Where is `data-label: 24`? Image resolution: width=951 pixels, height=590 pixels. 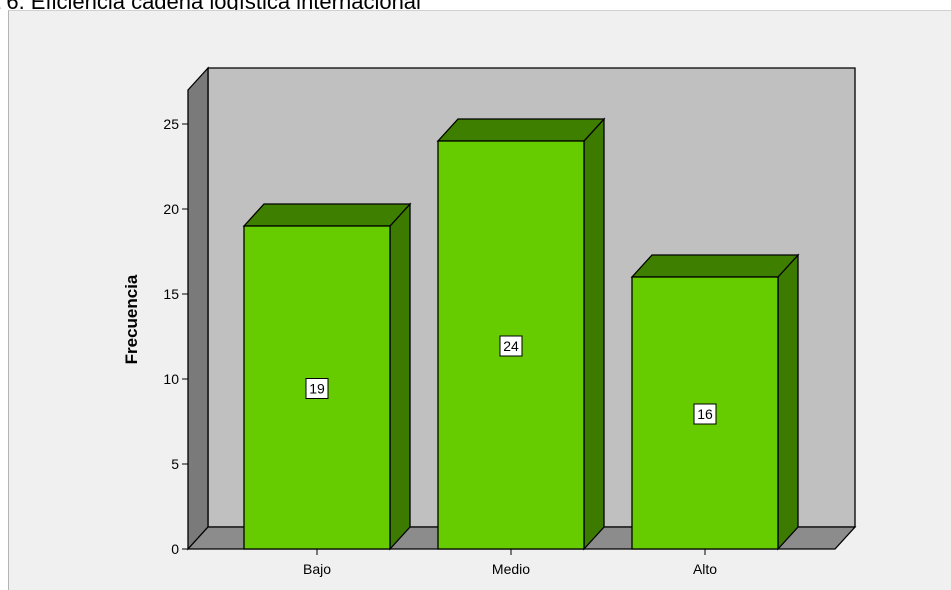 data-label: 24 is located at coordinates (511, 346).